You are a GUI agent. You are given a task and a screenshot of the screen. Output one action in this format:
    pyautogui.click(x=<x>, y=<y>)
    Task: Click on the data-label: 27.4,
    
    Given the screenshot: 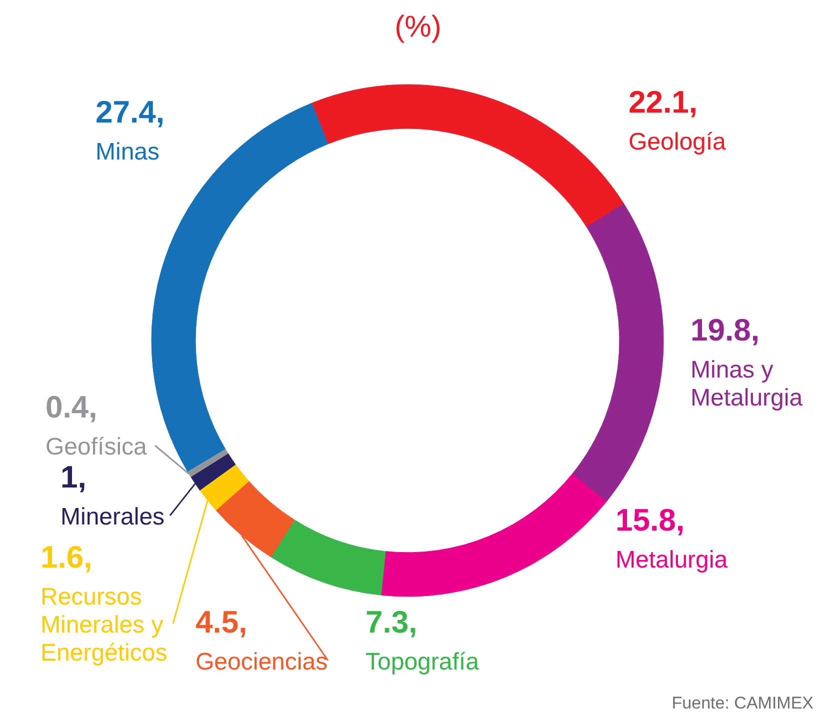 What is the action you would take?
    pyautogui.click(x=130, y=112)
    